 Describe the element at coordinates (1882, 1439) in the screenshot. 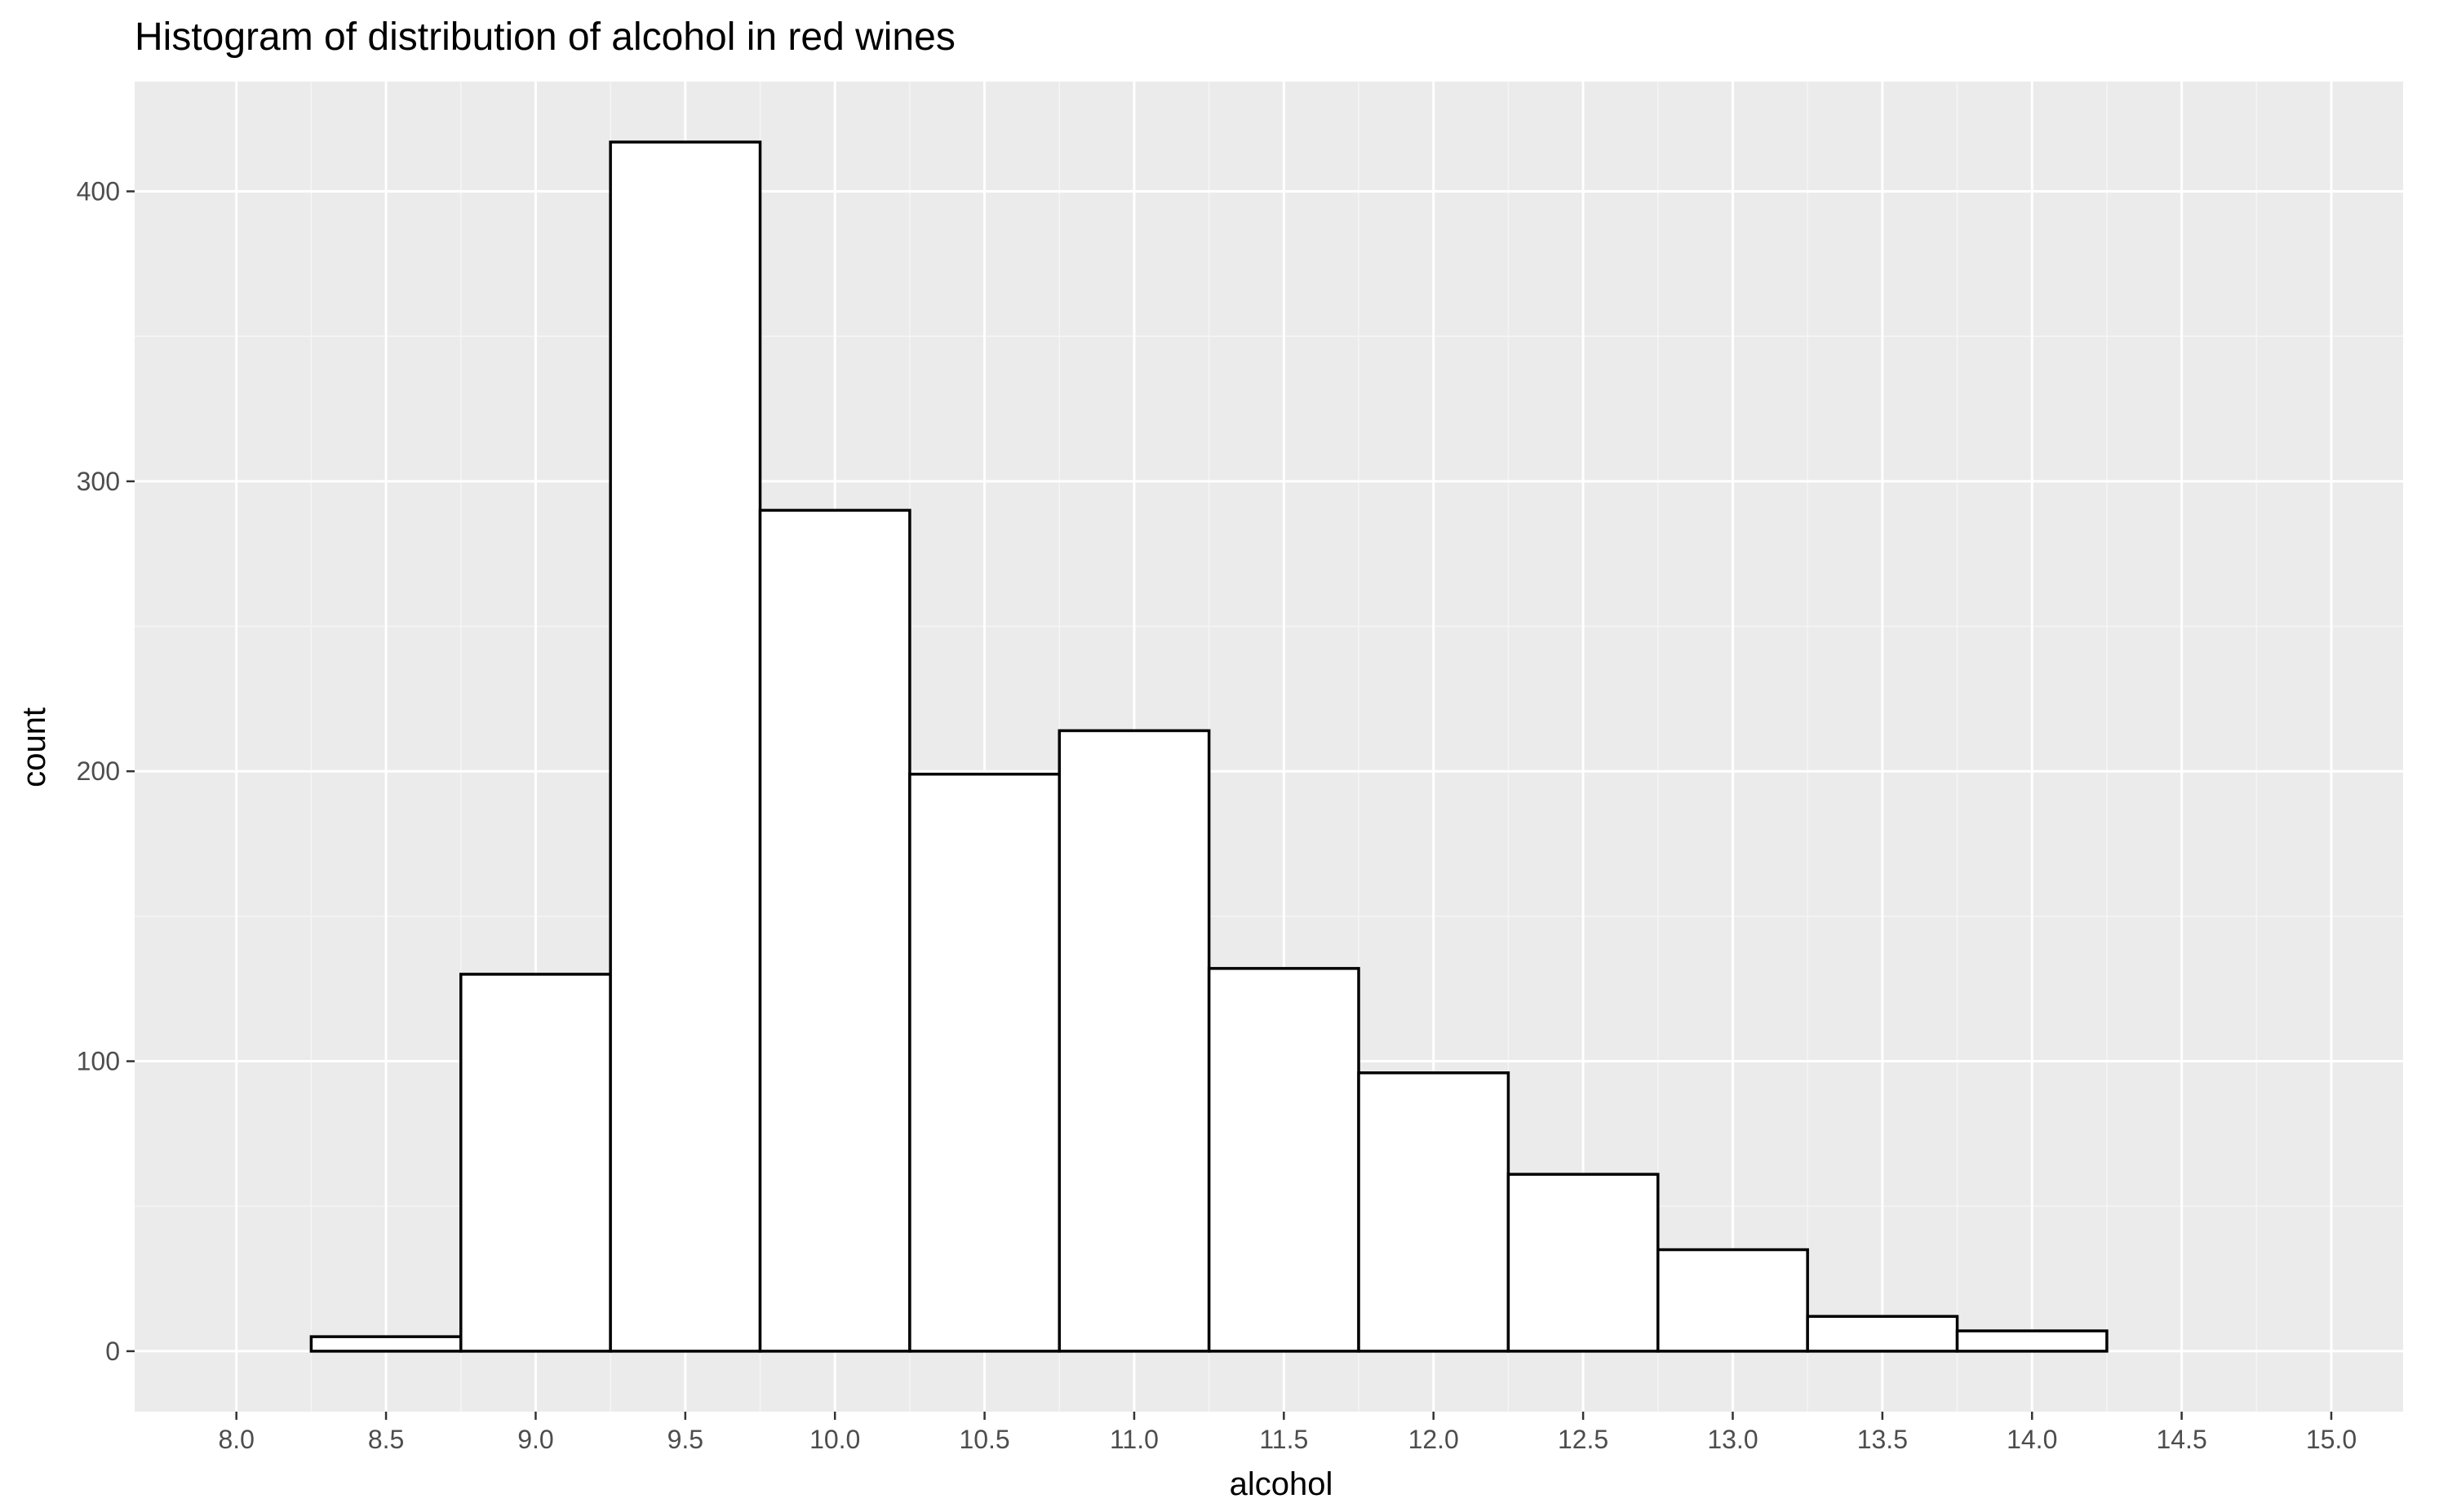

I see `x-tick-label: 13.5` at that location.